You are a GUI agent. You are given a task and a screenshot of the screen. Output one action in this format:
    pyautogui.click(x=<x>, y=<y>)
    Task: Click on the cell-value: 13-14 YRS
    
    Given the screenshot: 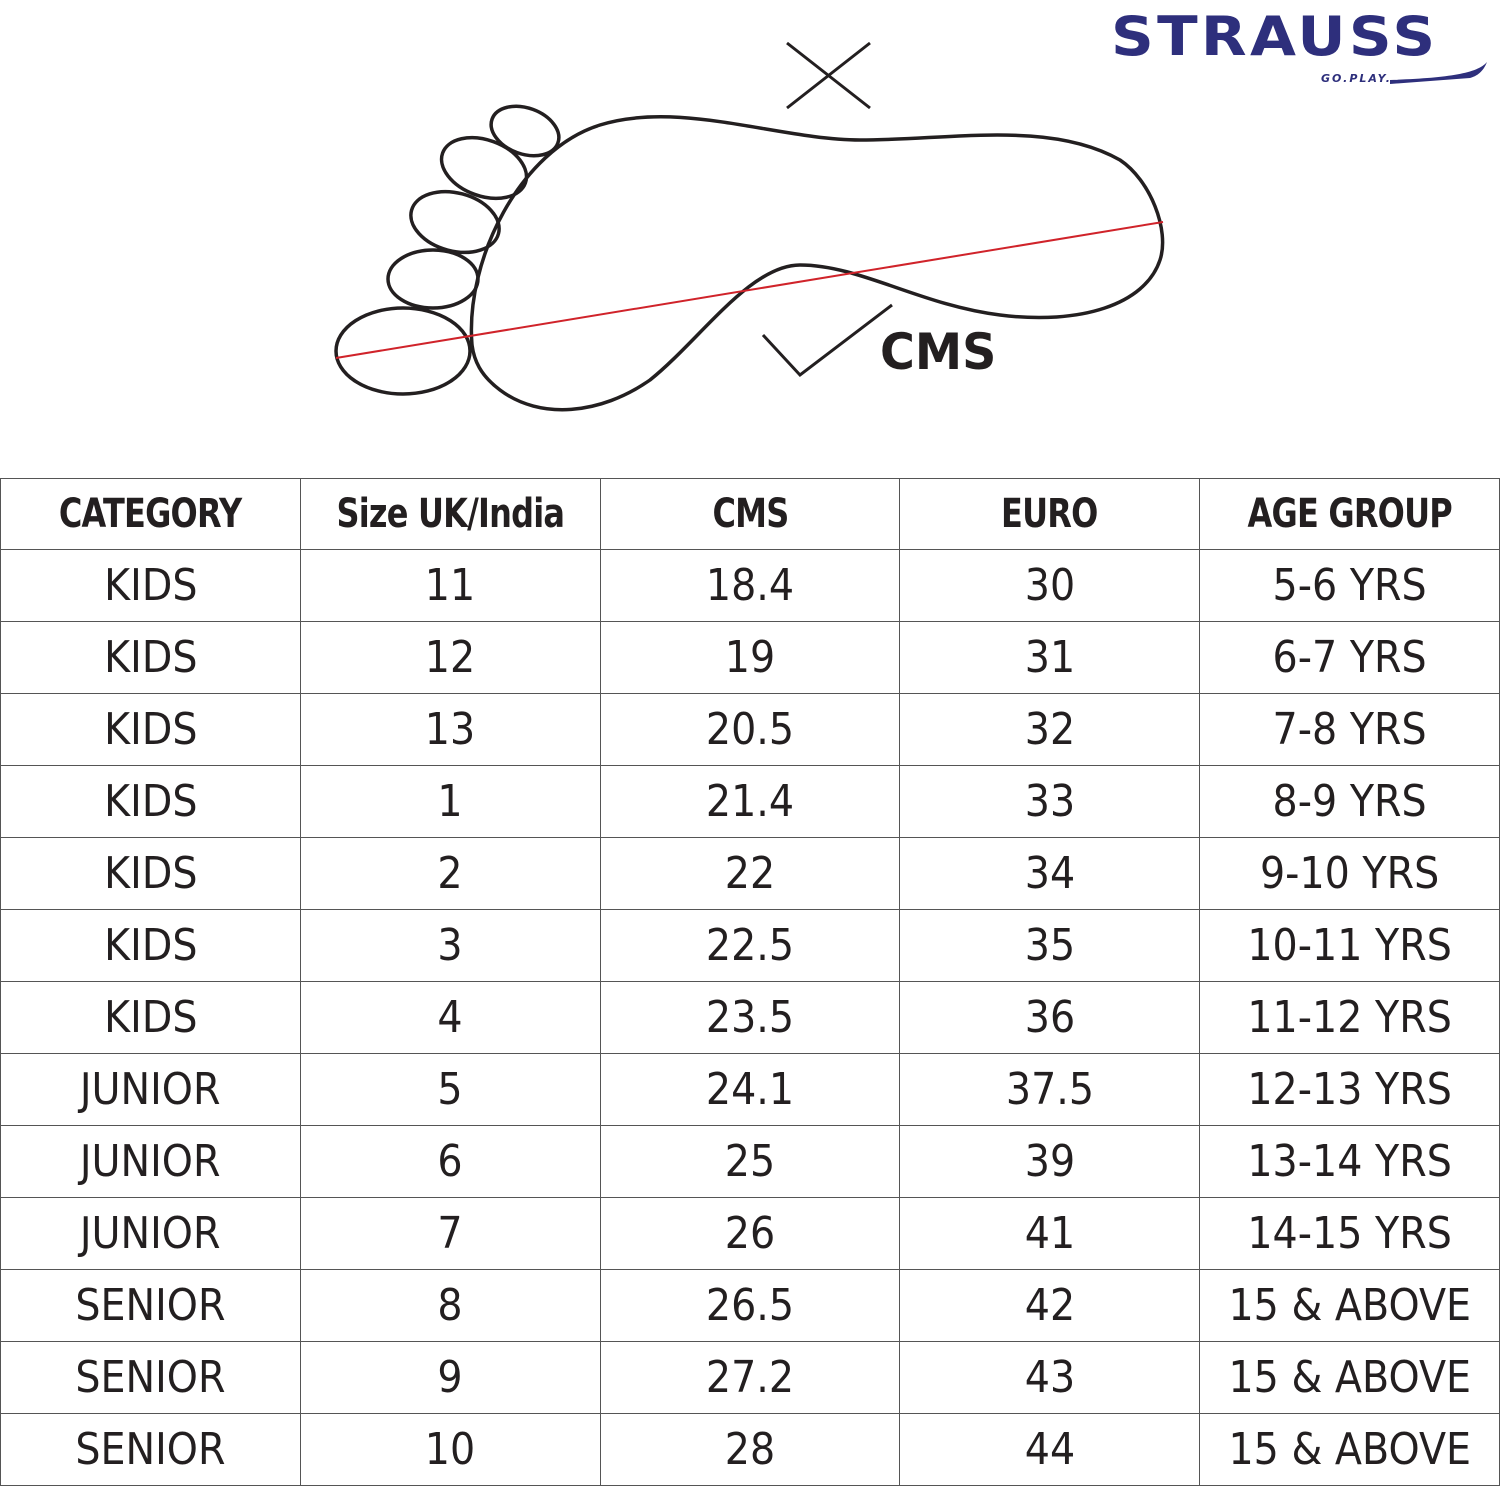 What is the action you would take?
    pyautogui.click(x=1349, y=1161)
    